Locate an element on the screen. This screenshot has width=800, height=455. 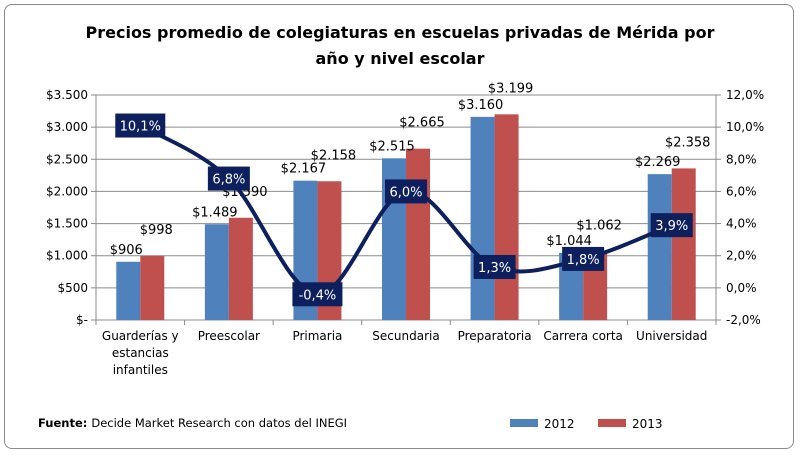
growth-label: -0,4% is located at coordinates (318, 295).